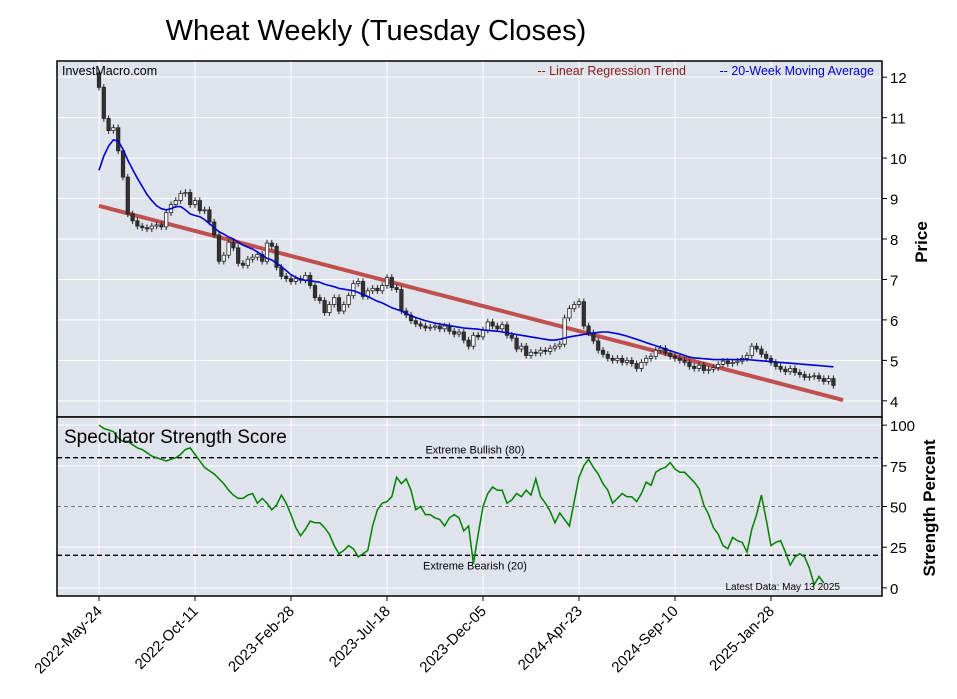 Image resolution: width=957 pixels, height=699 pixels. I want to click on price-y-axis: 4 5 6 7 8 9 10 11 12, so click(894, 240).